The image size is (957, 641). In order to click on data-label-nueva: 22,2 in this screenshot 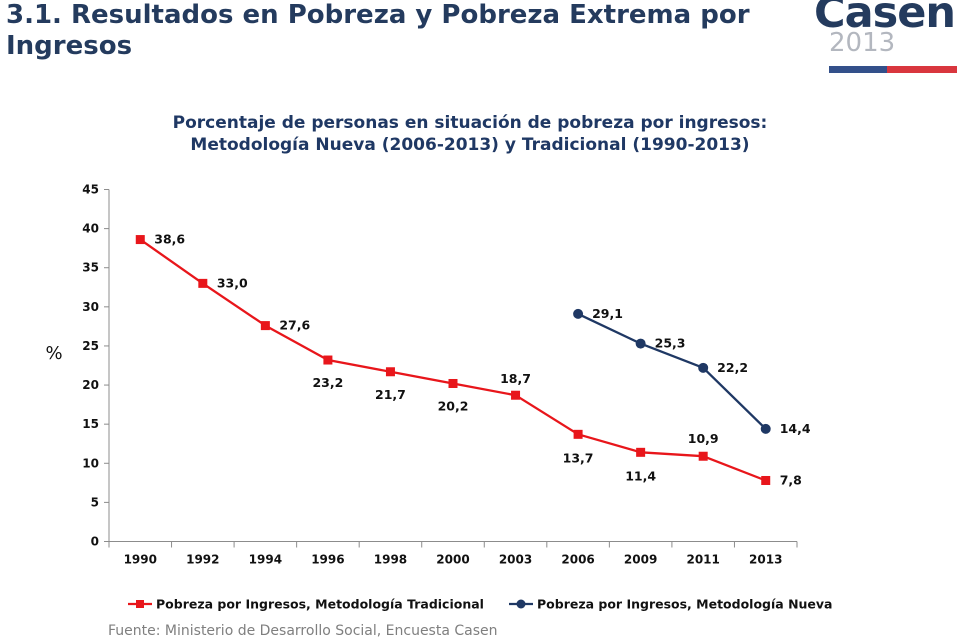, I will do `click(732, 367)`.